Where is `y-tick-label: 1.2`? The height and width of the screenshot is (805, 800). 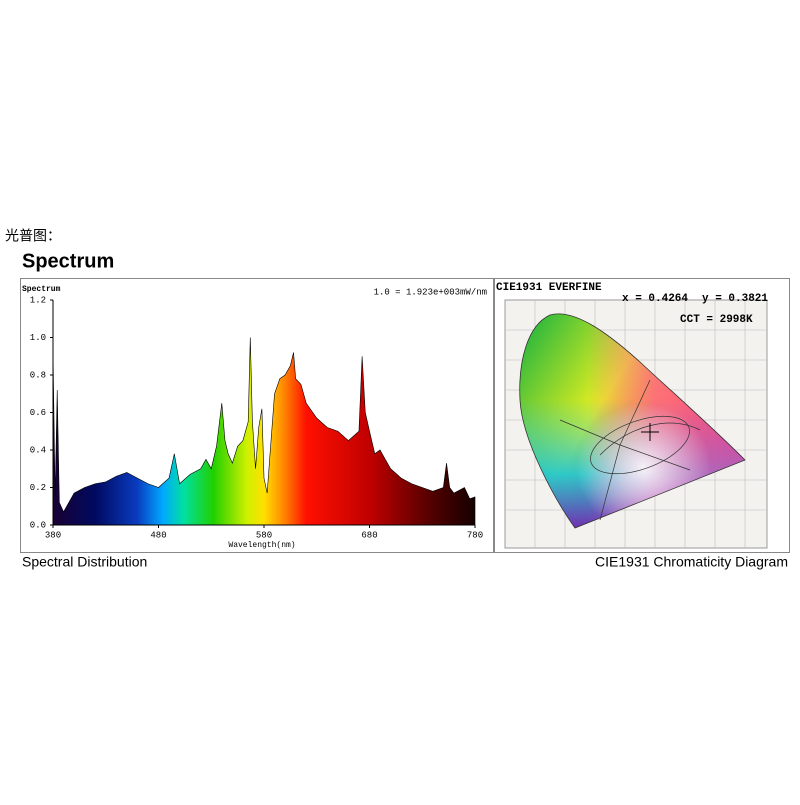 y-tick-label: 1.2 is located at coordinates (38, 300).